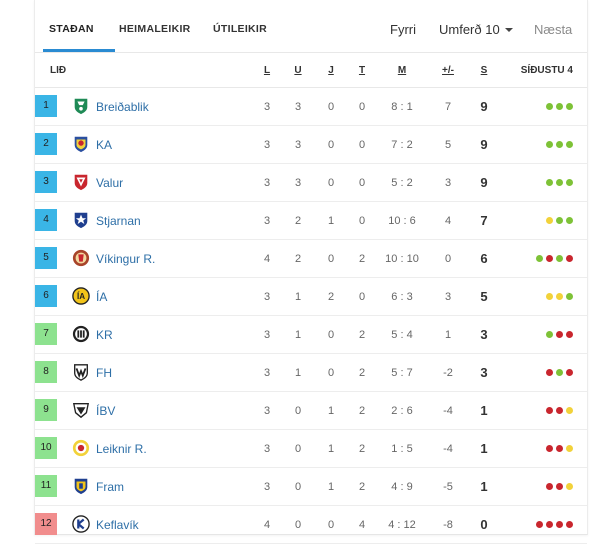 This screenshot has width=600, height=546. Describe the element at coordinates (402, 145) in the screenshot. I see `goals-value: 7 : 2` at that location.